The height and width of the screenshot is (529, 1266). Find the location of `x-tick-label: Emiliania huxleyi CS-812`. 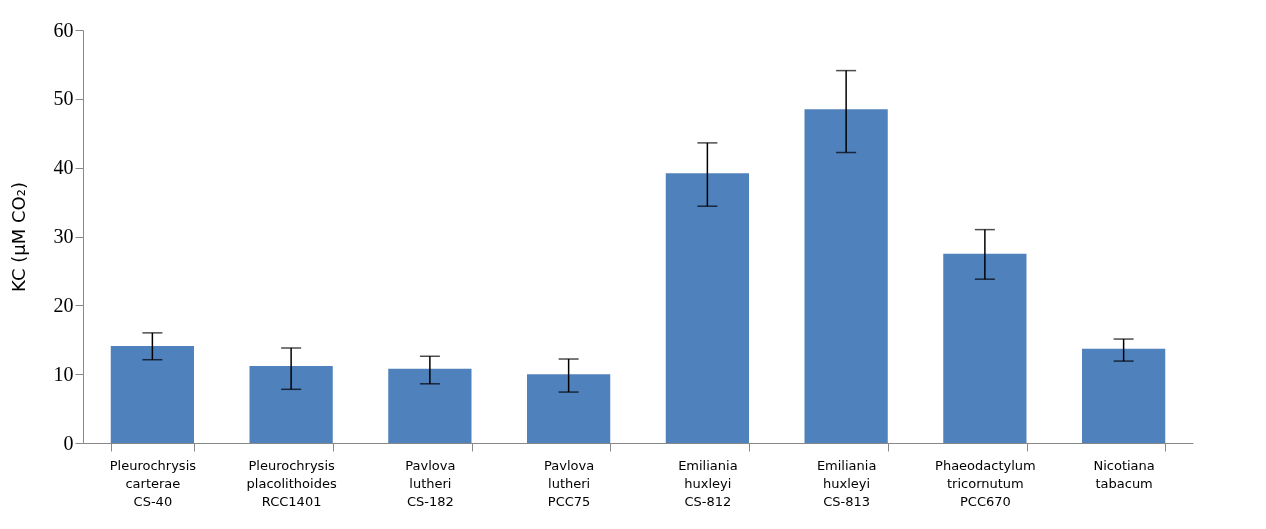

x-tick-label: Emiliania huxleyi CS-812 is located at coordinates (708, 483).